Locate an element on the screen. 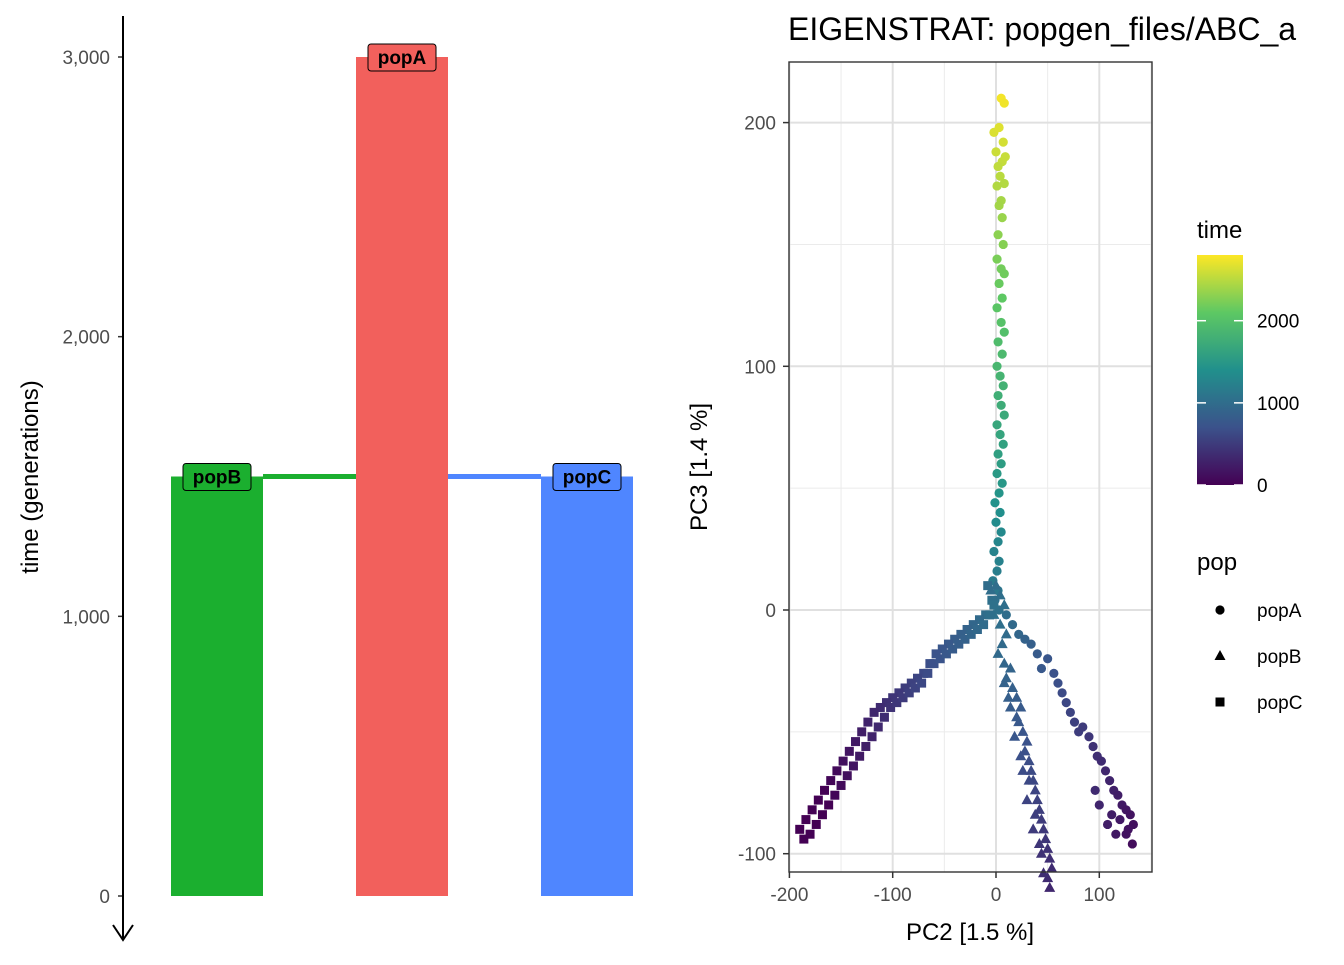  pop-legend-label: popA is located at coordinates (1279, 611).